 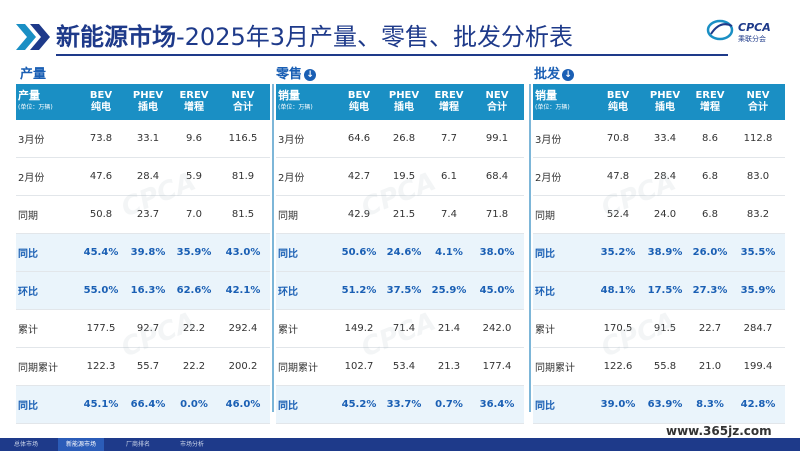 What do you see at coordinates (26, 444) in the screenshot?
I see `footer-tab: 总体市场` at bounding box center [26, 444].